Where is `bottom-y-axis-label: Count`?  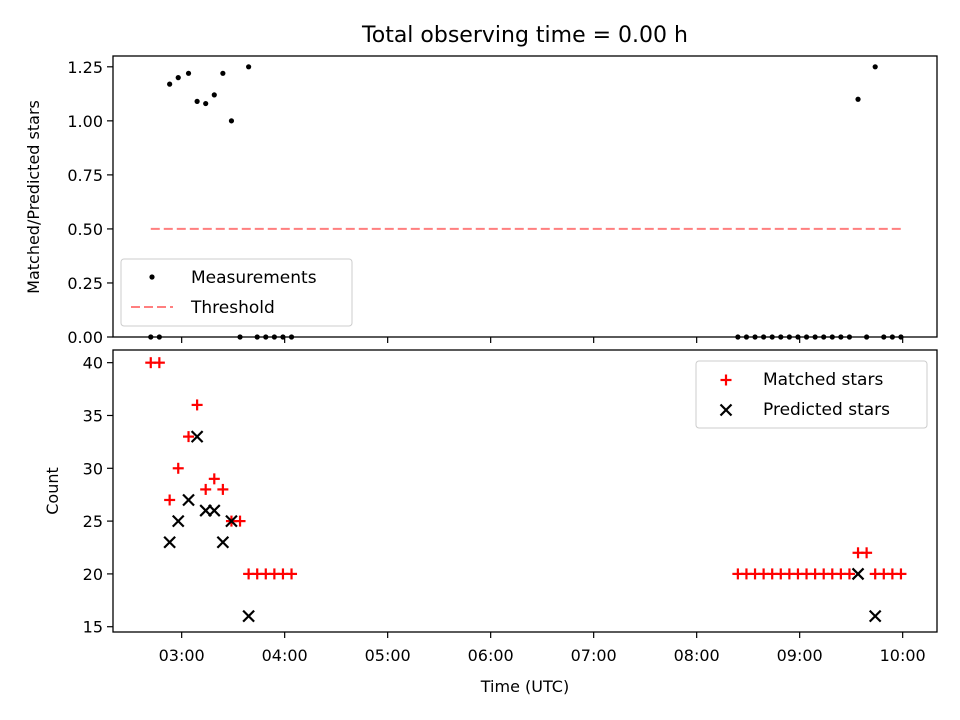 bottom-y-axis-label: Count is located at coordinates (52, 491).